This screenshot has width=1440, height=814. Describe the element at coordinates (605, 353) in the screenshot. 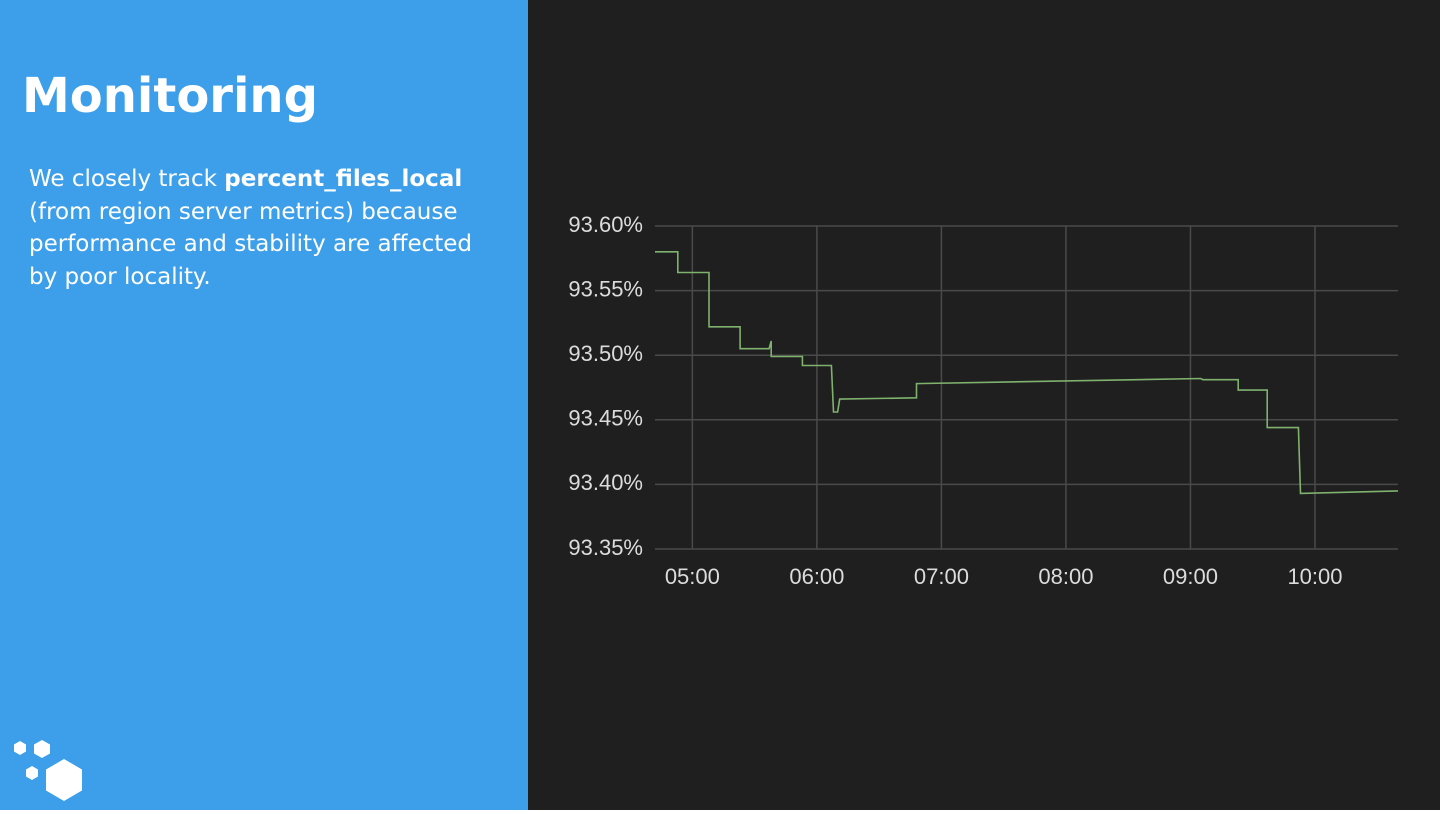

I see `y-tick-label: 93.50%` at that location.